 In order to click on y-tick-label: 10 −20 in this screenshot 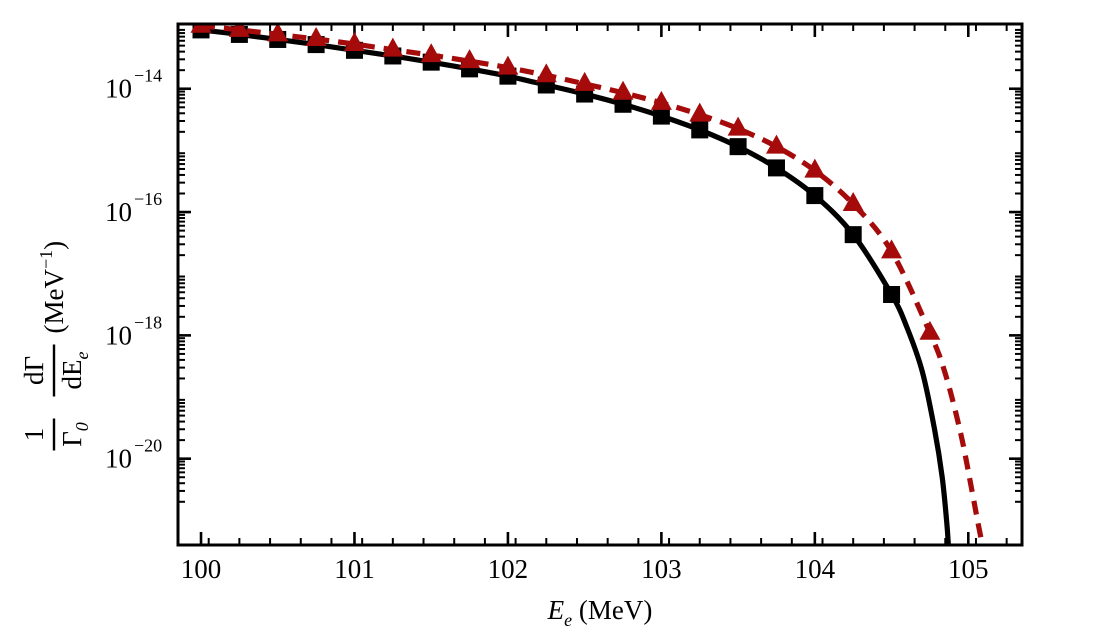, I will do `click(133, 455)`.